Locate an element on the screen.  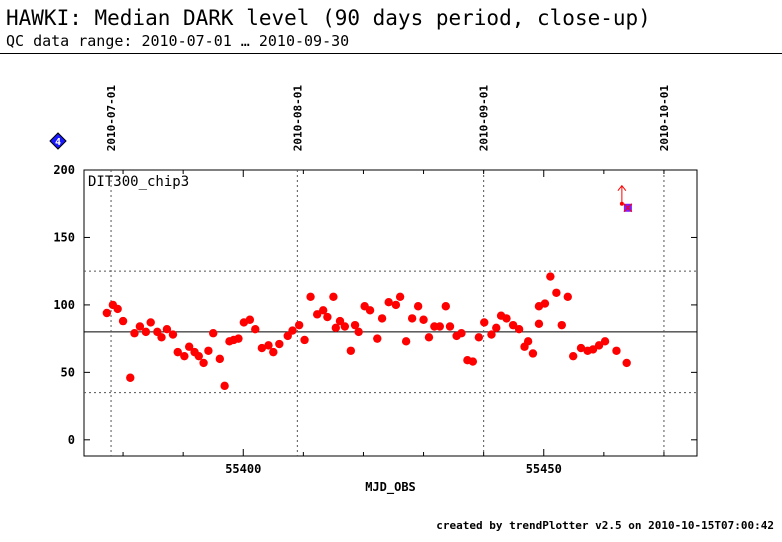
date-tick-label-0: 2010-07-01 is located at coordinates (111, 118).